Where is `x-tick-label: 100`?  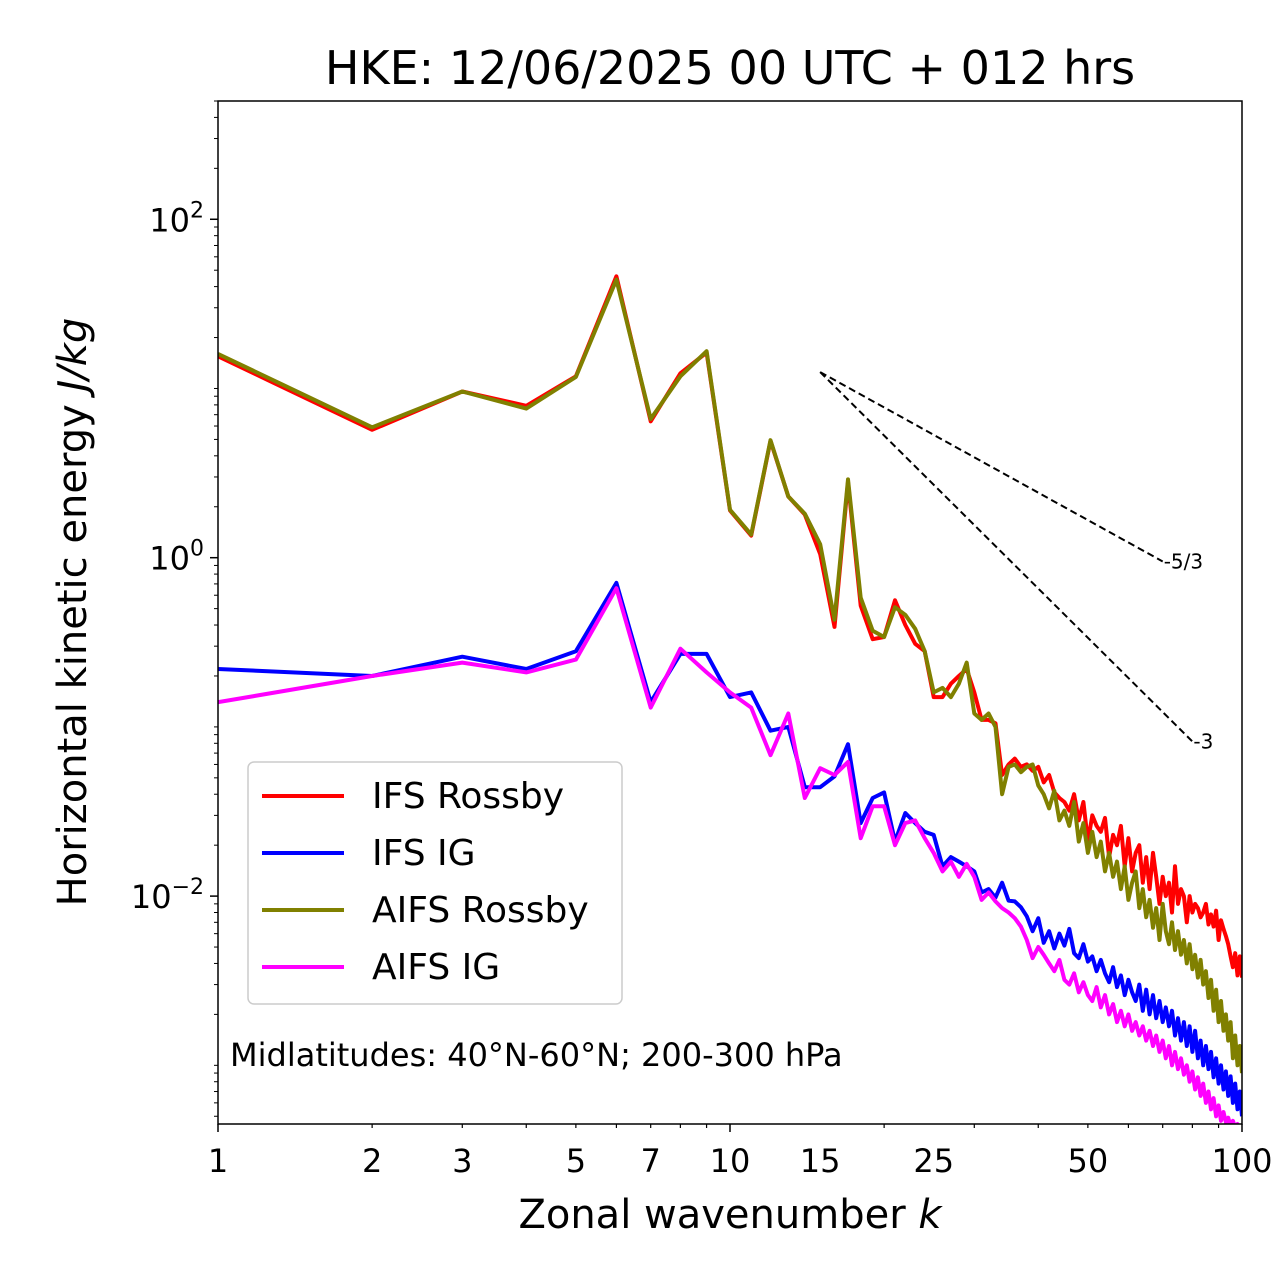
x-tick-label: 100 is located at coordinates (1241, 1161).